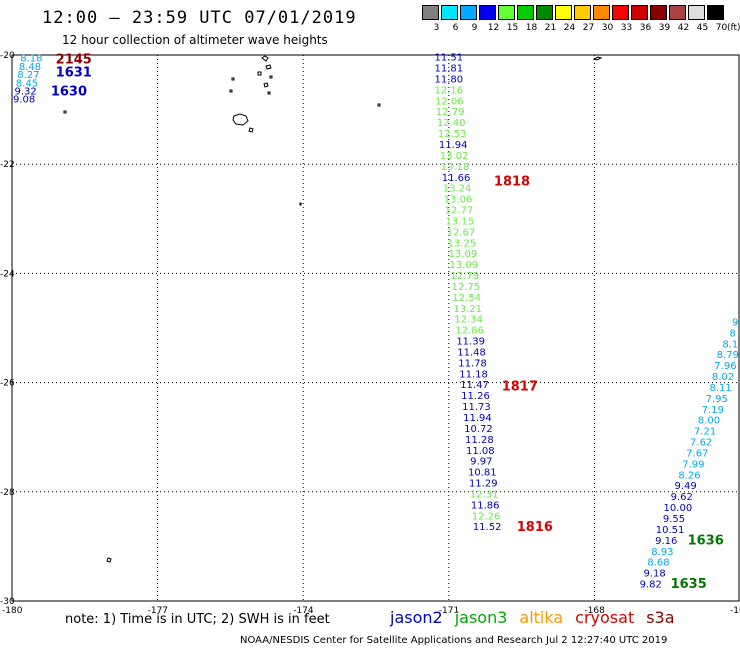  Describe the element at coordinates (660, 617) in the screenshot. I see `satellite-name: s3a` at that location.